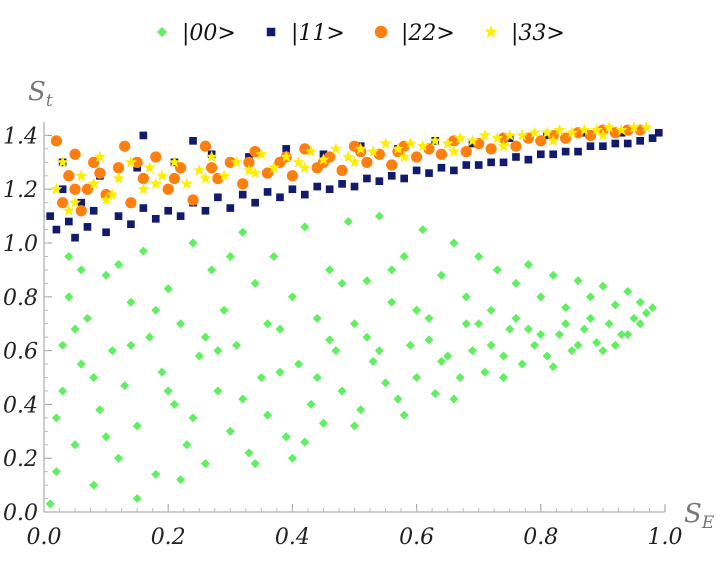 This screenshot has width=720, height=562. I want to click on series-star, so click(351, 168).